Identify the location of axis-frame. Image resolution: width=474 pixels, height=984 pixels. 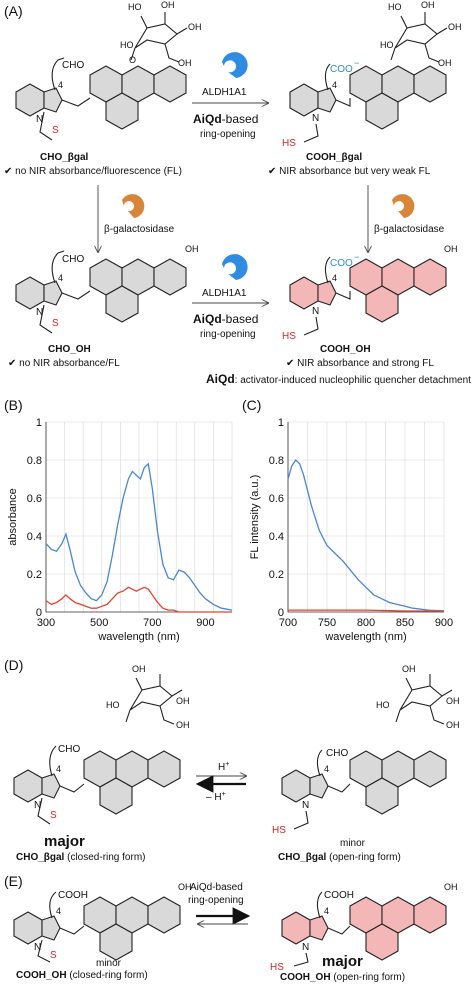
(138, 517).